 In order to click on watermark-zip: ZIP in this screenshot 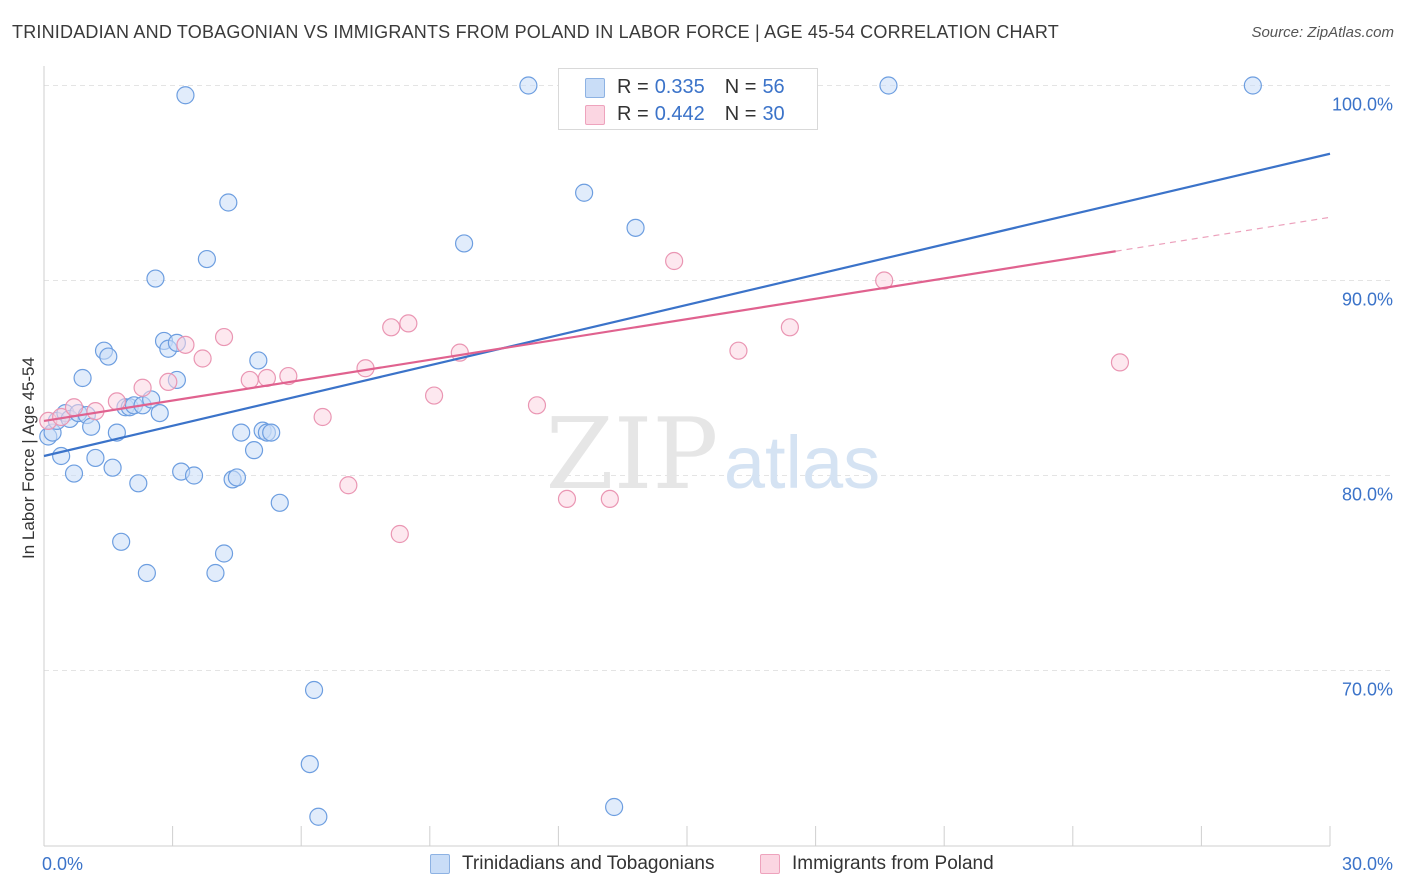, I will do `click(632, 455)`.